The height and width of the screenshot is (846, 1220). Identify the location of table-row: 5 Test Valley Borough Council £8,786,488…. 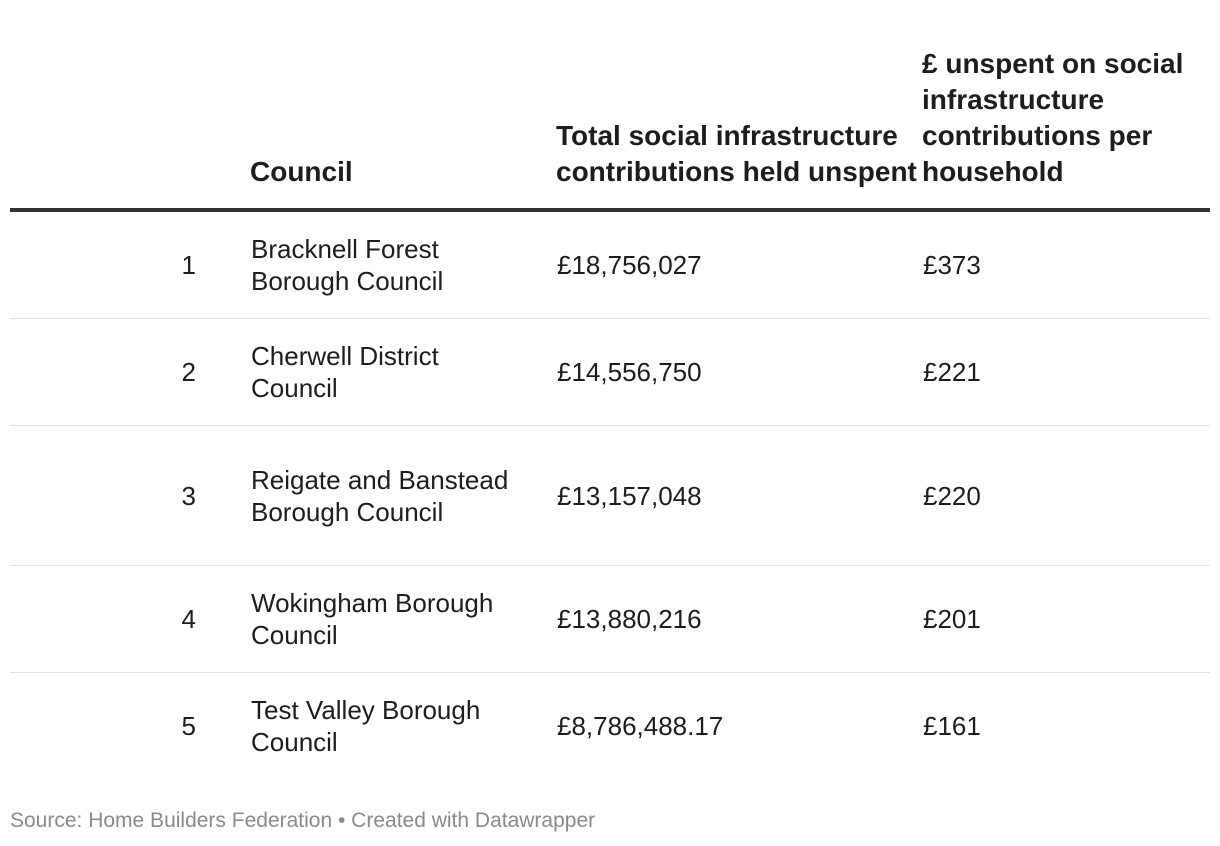
(610, 726).